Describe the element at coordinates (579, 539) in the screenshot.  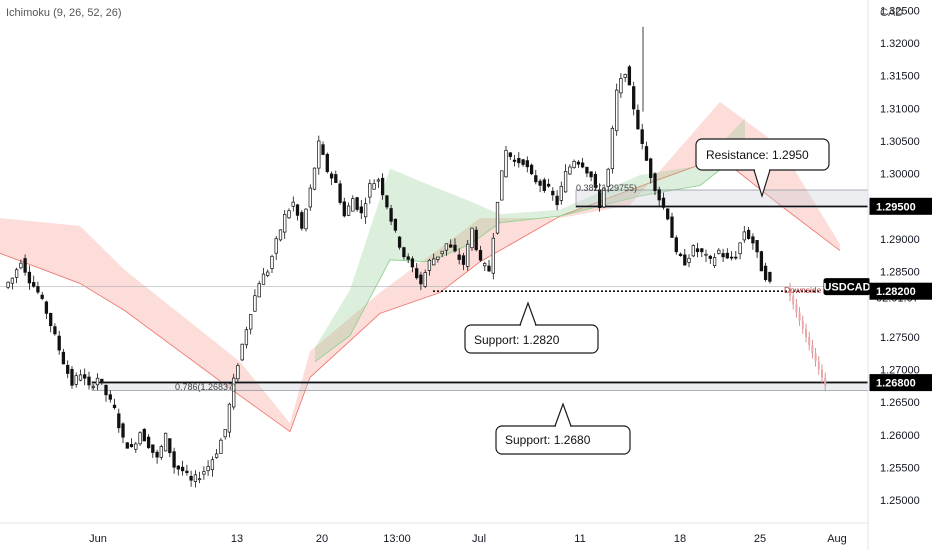
I see `x-tick-label: 11` at that location.